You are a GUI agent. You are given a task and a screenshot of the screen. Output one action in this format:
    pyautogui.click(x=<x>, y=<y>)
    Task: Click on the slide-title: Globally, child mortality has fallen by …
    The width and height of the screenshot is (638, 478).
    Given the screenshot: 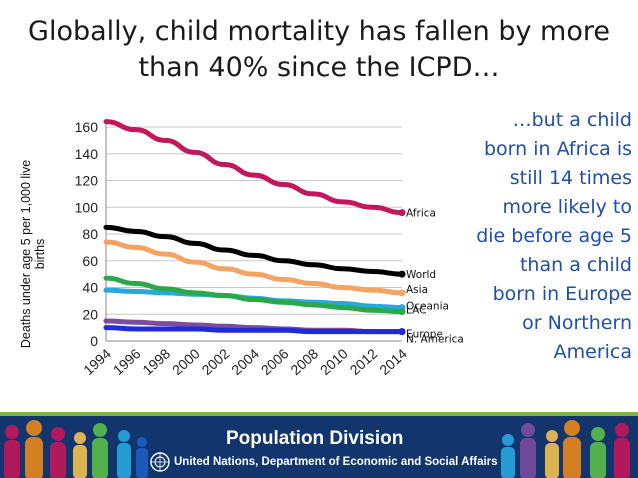 What is the action you would take?
    pyautogui.click(x=319, y=49)
    